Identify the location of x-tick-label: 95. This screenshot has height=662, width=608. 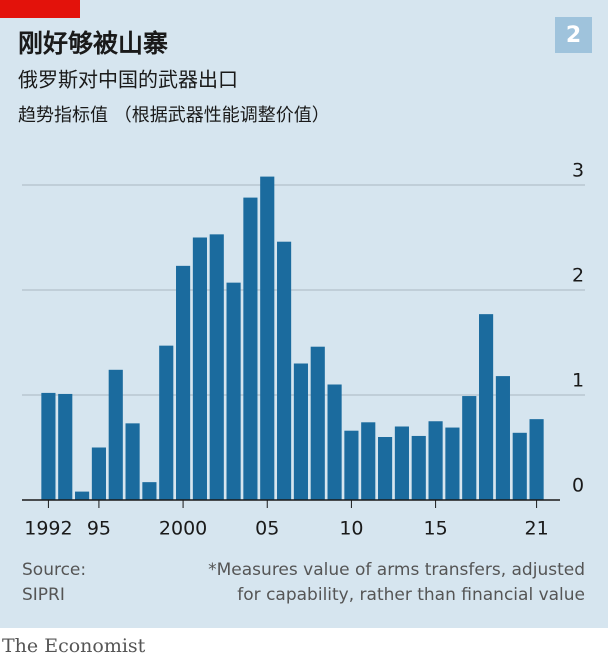
(99, 529).